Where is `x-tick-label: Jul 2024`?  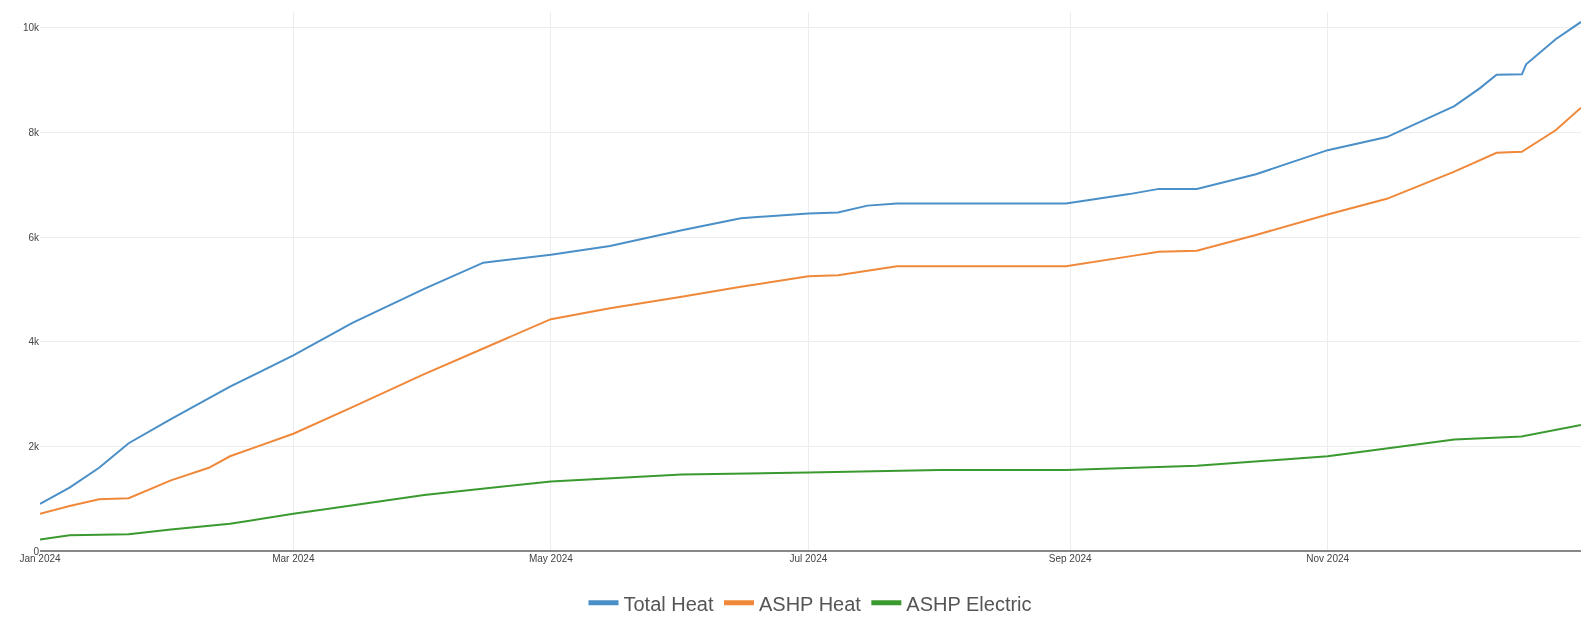 x-tick-label: Jul 2024 is located at coordinates (808, 558).